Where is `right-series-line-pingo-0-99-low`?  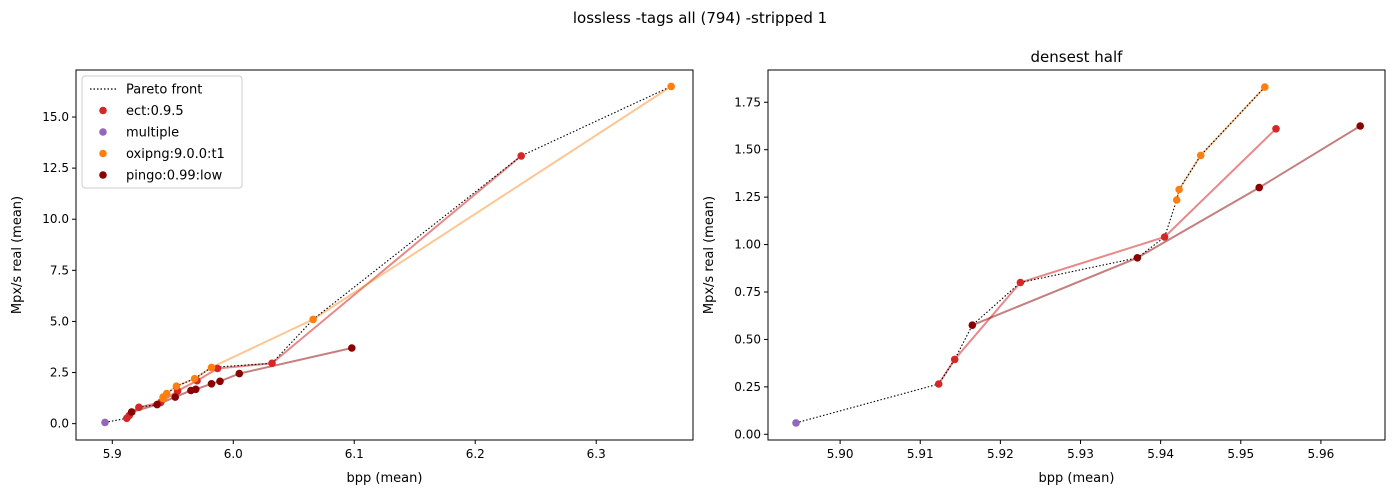
right-series-line-pingo-0-99-low is located at coordinates (1166, 226).